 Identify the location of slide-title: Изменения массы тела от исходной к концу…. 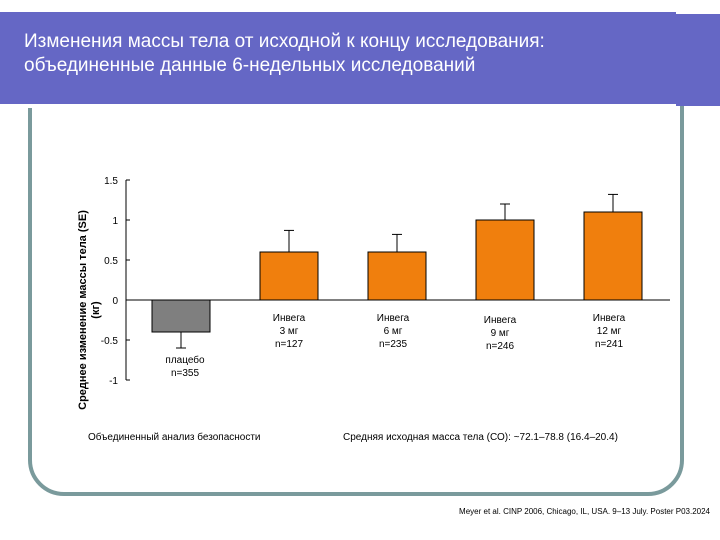
(344, 54).